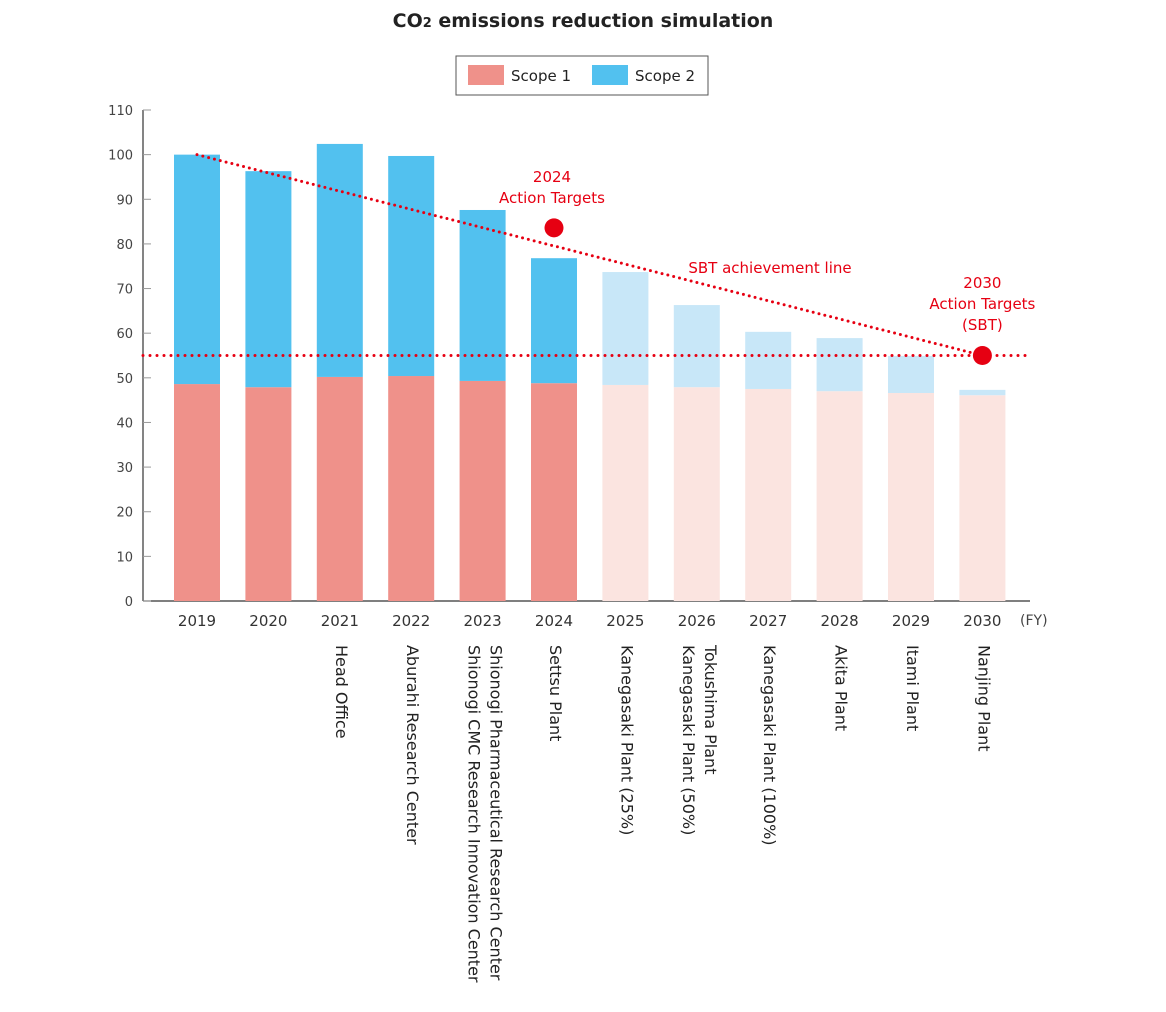 The image size is (1166, 1012). What do you see at coordinates (340, 621) in the screenshot?
I see `x-tick-label: 2021` at bounding box center [340, 621].